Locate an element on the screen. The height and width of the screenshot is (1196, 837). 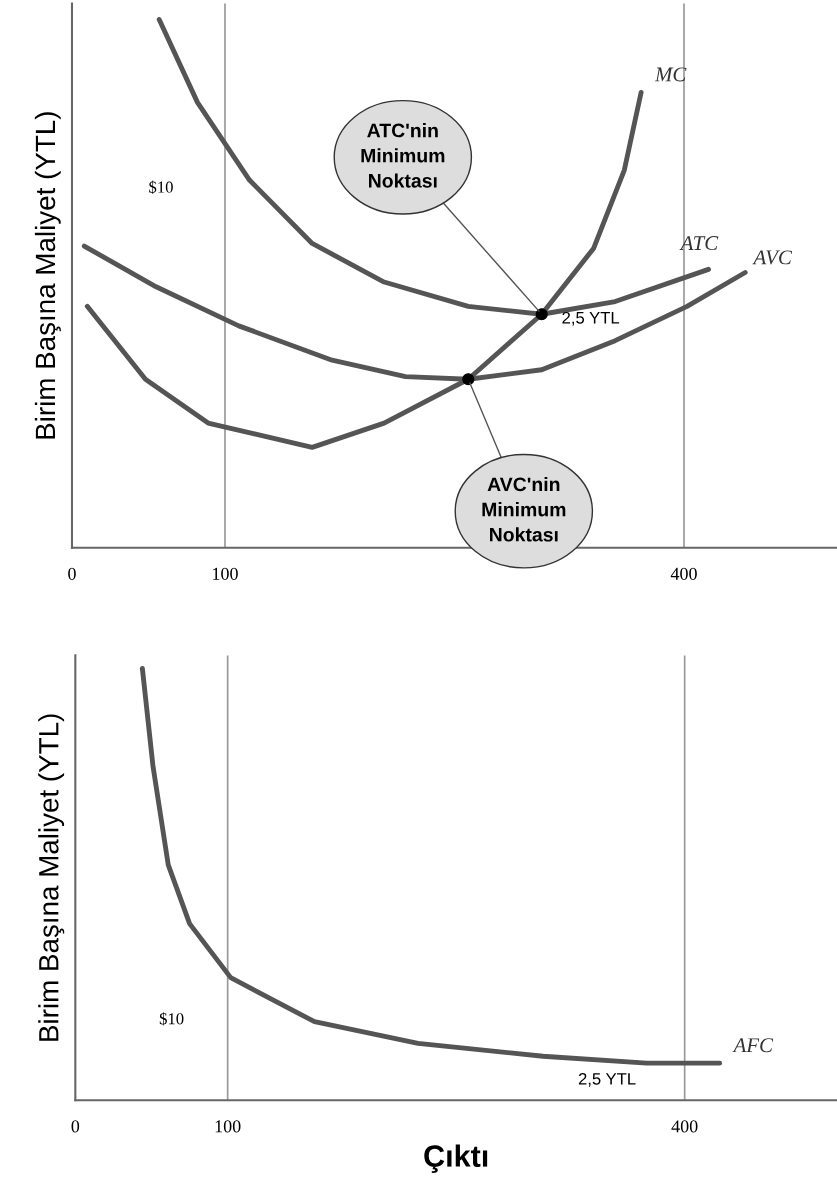
series-label: ATC is located at coordinates (699, 243).